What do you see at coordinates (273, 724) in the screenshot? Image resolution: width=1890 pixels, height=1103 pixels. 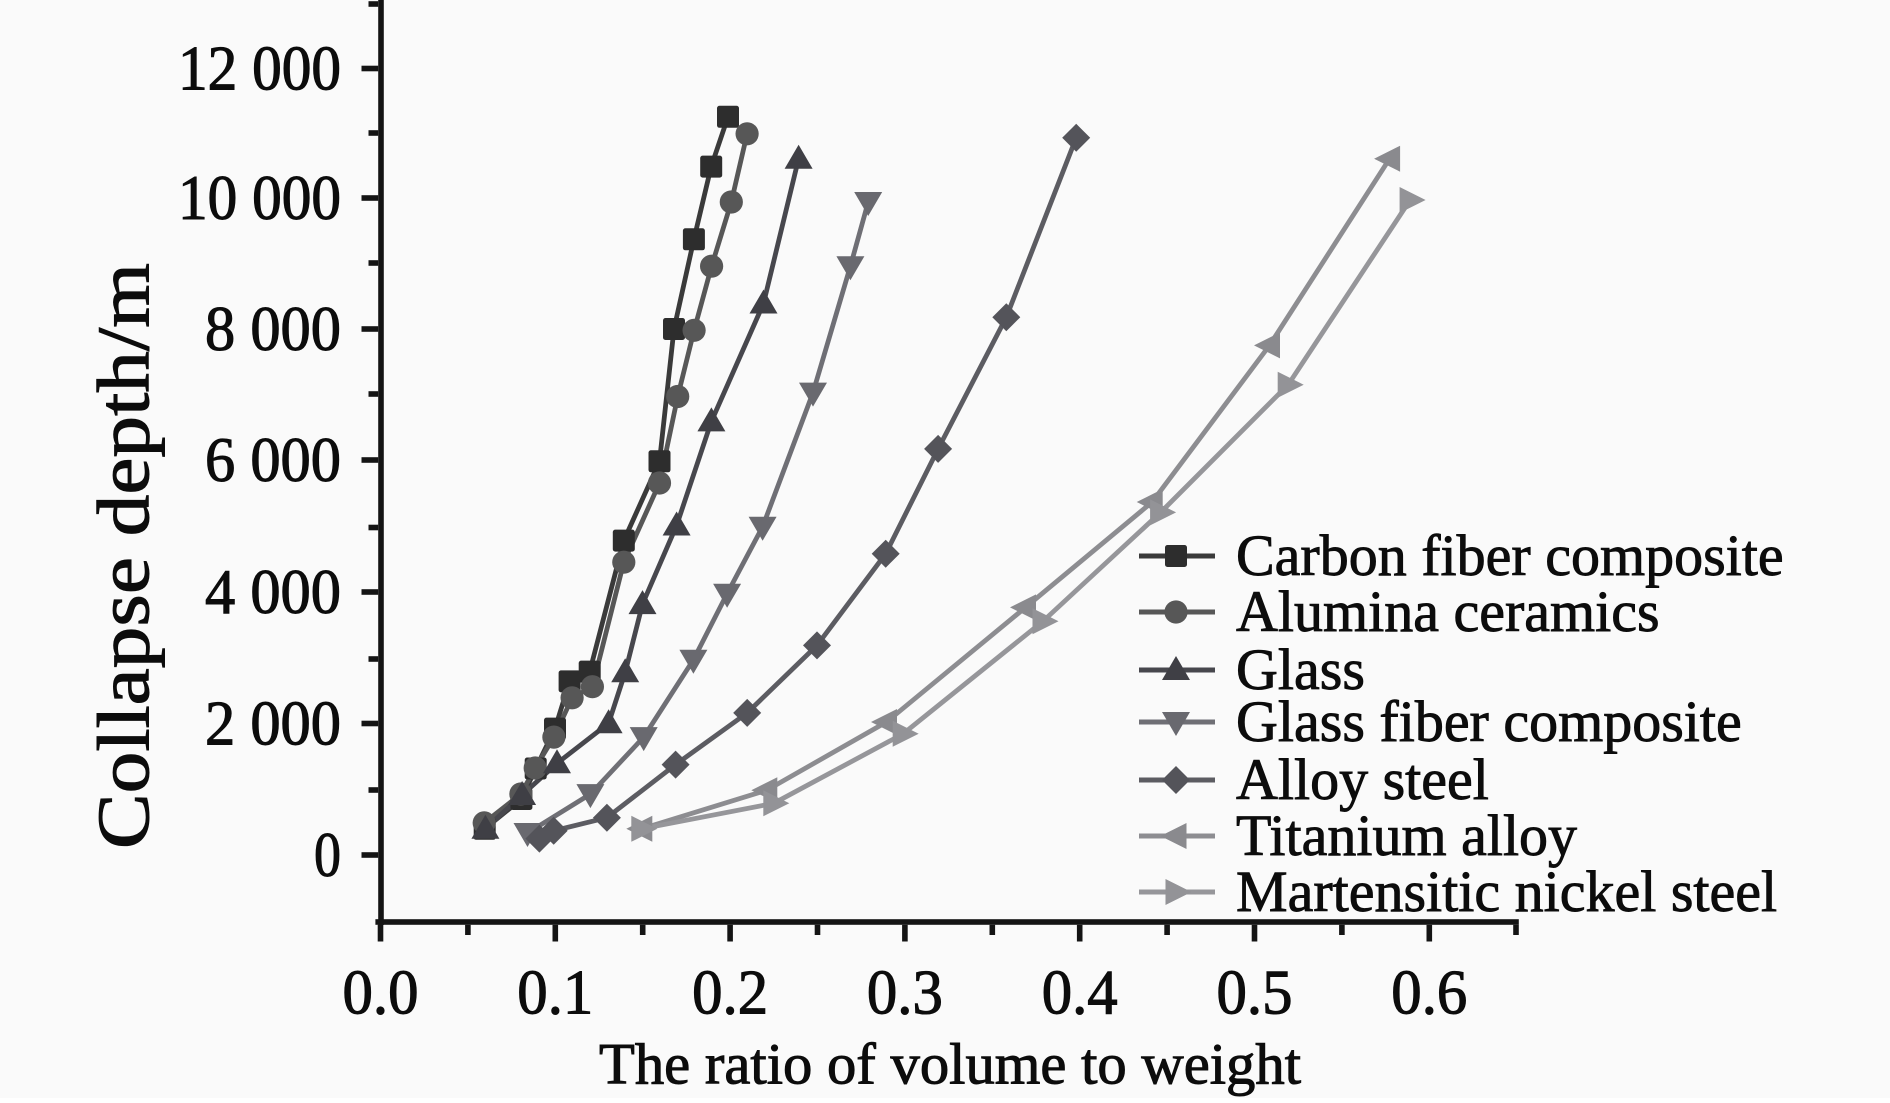 I see `svg-text: 2 000` at bounding box center [273, 724].